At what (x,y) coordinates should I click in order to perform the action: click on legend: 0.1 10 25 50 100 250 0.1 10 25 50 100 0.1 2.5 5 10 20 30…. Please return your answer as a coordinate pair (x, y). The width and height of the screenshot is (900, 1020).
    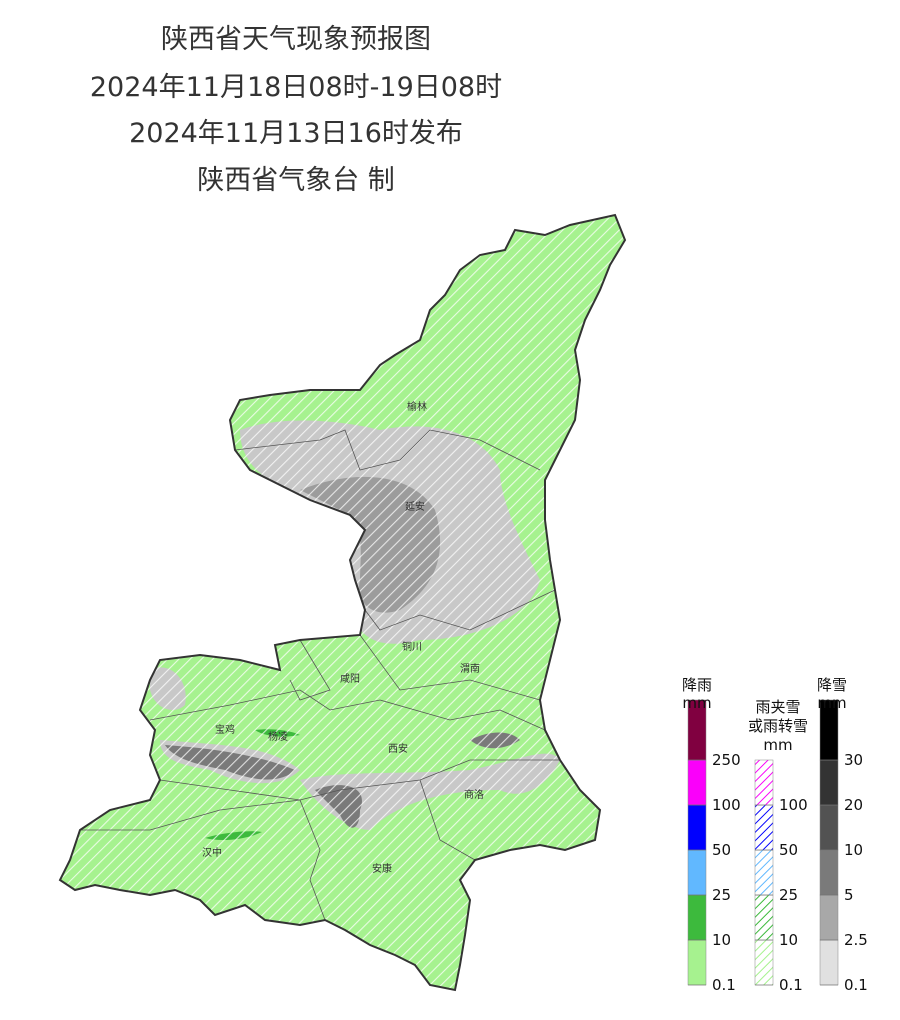
    Looking at the image, I should click on (775, 835).